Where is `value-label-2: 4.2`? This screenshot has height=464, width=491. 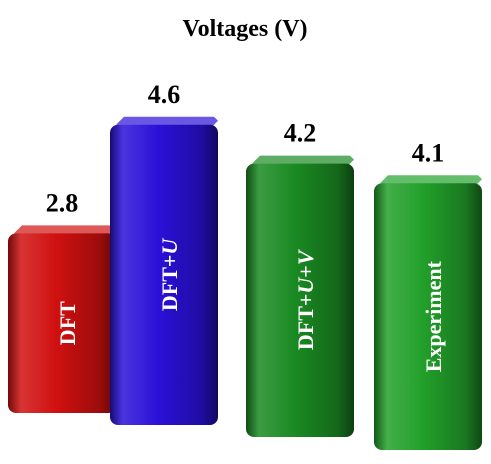
value-label-2: 4.2 is located at coordinates (300, 133).